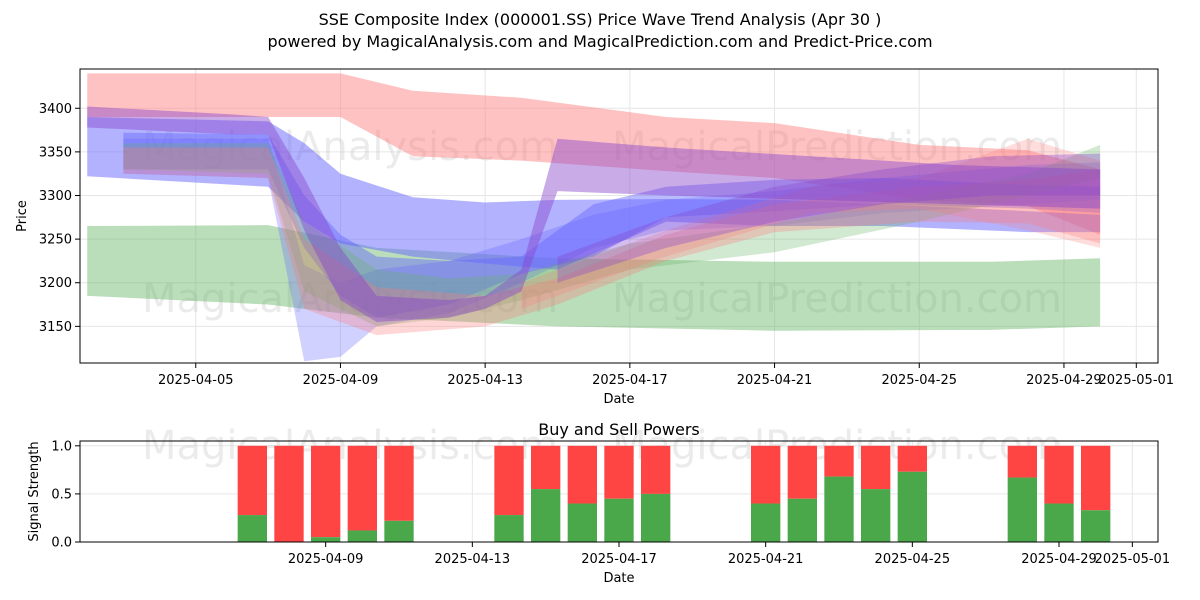 The width and height of the screenshot is (1200, 600). I want to click on signal-x-tick-label: 2025-04-21, so click(766, 559).